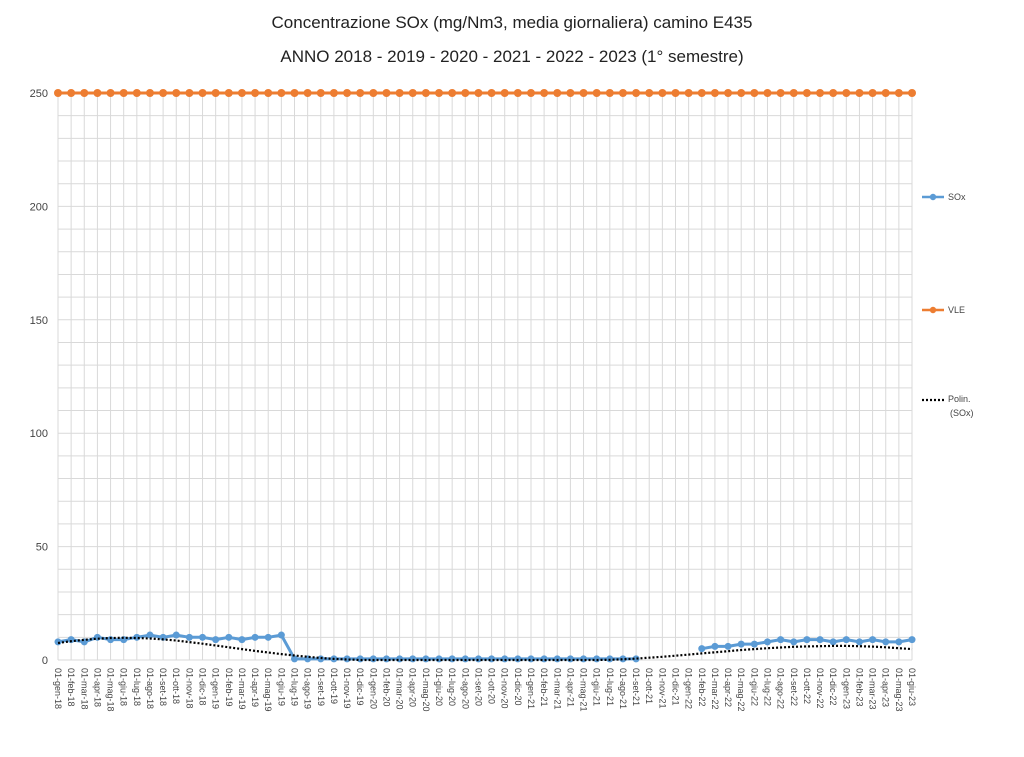 The image size is (1024, 757). What do you see at coordinates (933, 310) in the screenshot?
I see `legend-marker` at bounding box center [933, 310].